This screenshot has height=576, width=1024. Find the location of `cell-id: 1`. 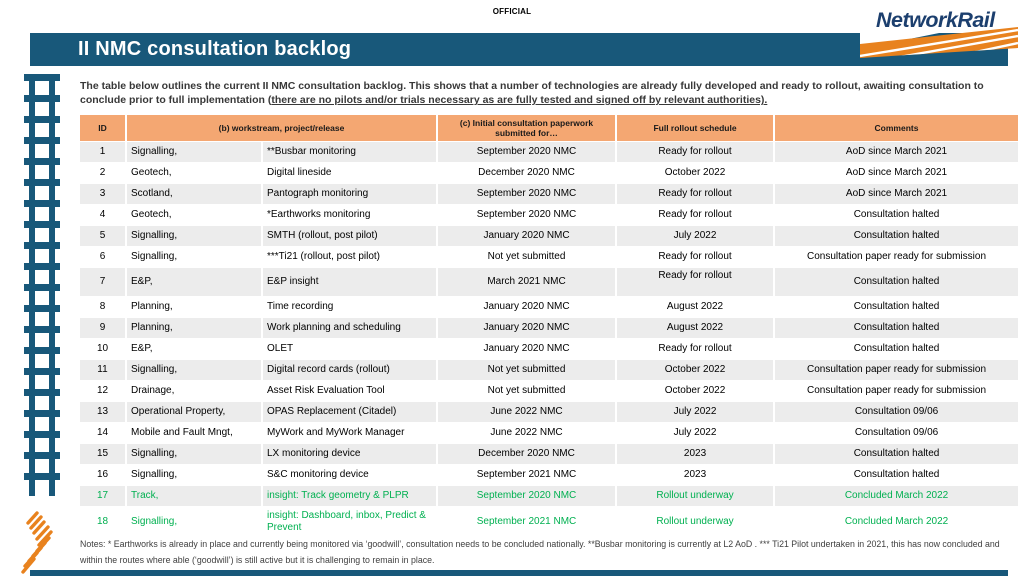

cell-id: 1 is located at coordinates (102, 152).